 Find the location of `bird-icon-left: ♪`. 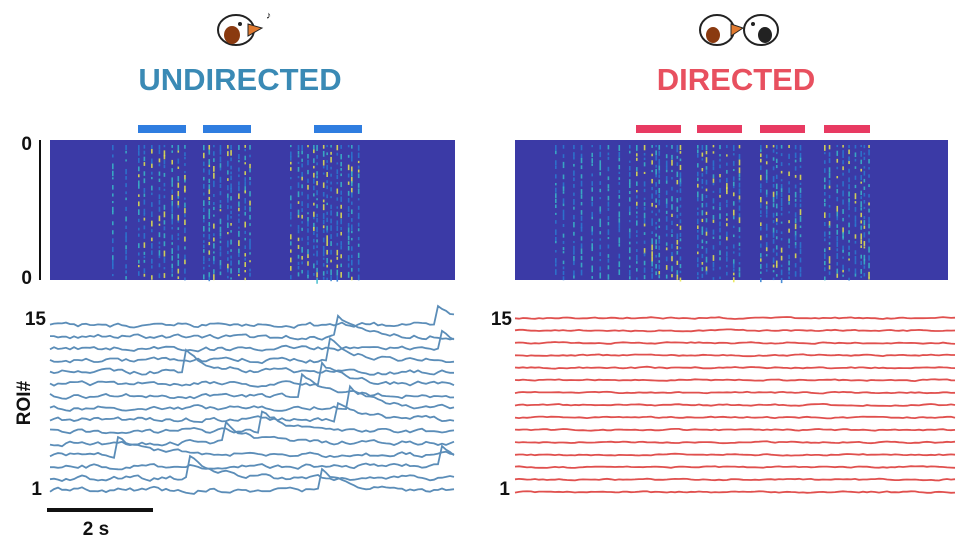

bird-icon-left: ♪ is located at coordinates (244, 28).